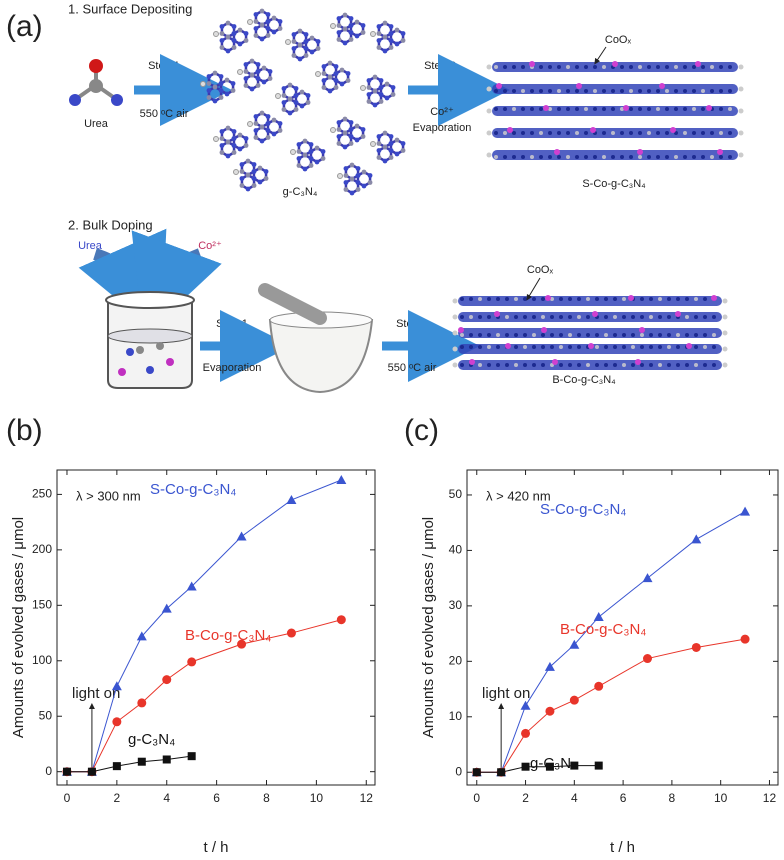  I want to click on y-tick-label: 150, so click(42, 604).